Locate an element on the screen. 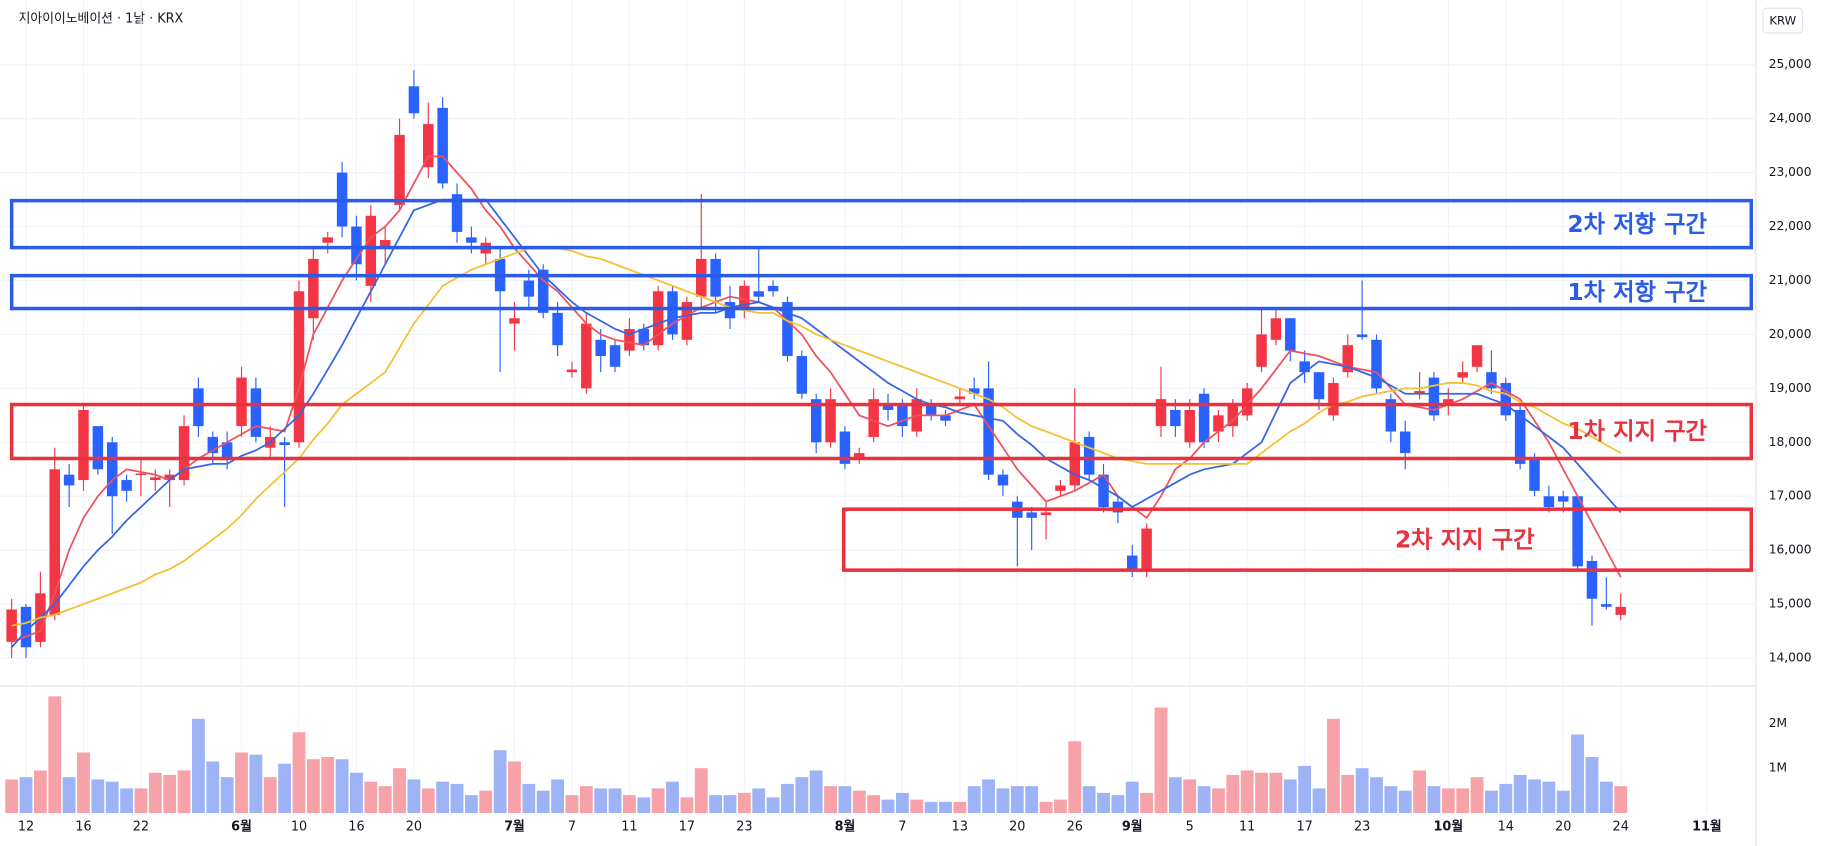 This screenshot has height=846, width=1827. currency-label: KRW is located at coordinates (1782, 21).